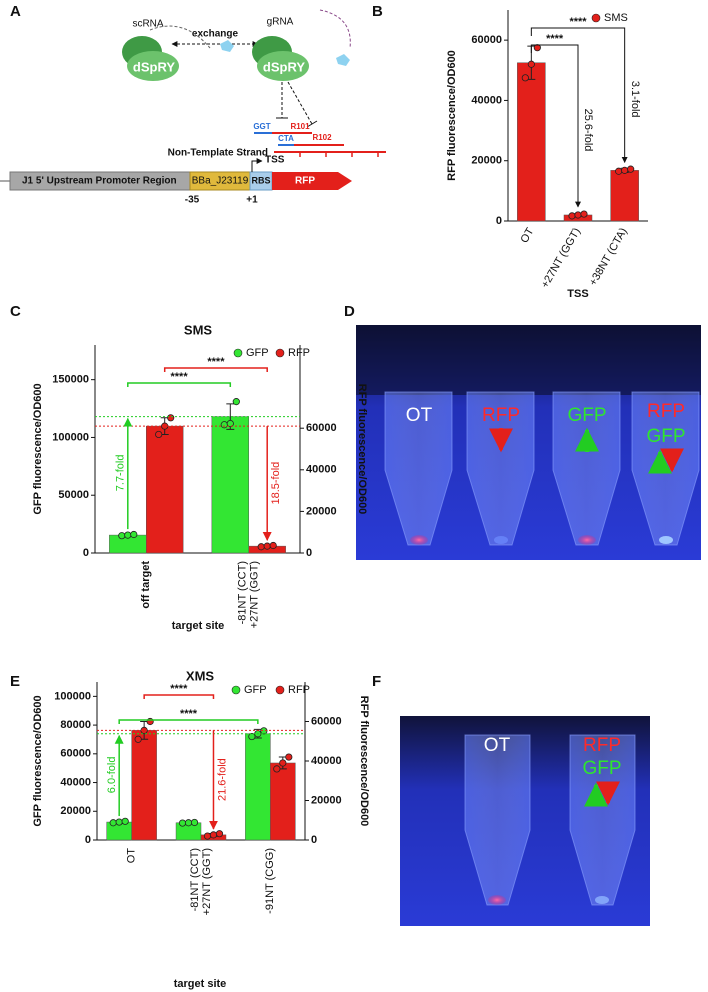 The width and height of the screenshot is (708, 992). What do you see at coordinates (112, 775) in the screenshot?
I see `fold-label: 6.0-fold` at bounding box center [112, 775].